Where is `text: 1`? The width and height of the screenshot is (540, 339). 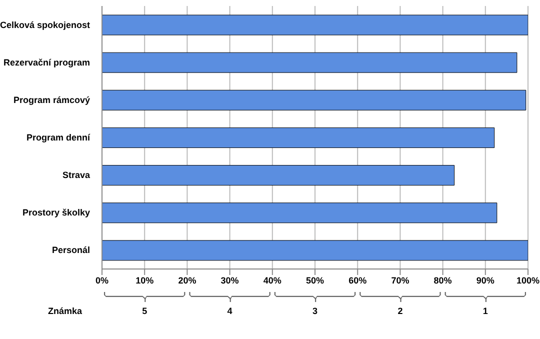
text: 1 is located at coordinates (485, 311).